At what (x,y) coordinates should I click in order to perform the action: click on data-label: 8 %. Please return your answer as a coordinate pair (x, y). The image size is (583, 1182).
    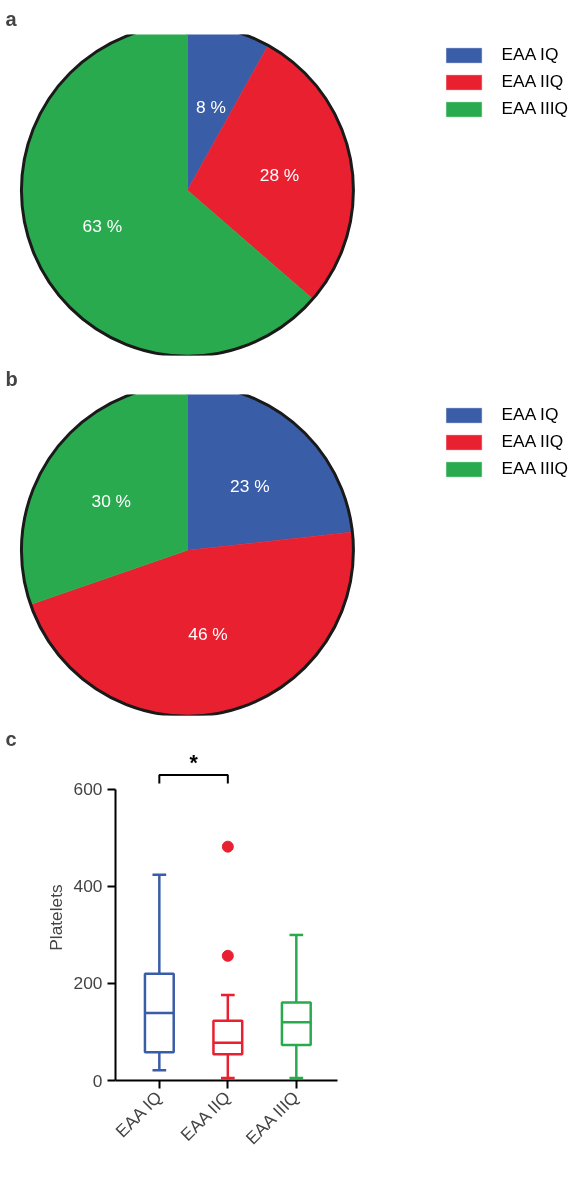
    Looking at the image, I should click on (210, 107).